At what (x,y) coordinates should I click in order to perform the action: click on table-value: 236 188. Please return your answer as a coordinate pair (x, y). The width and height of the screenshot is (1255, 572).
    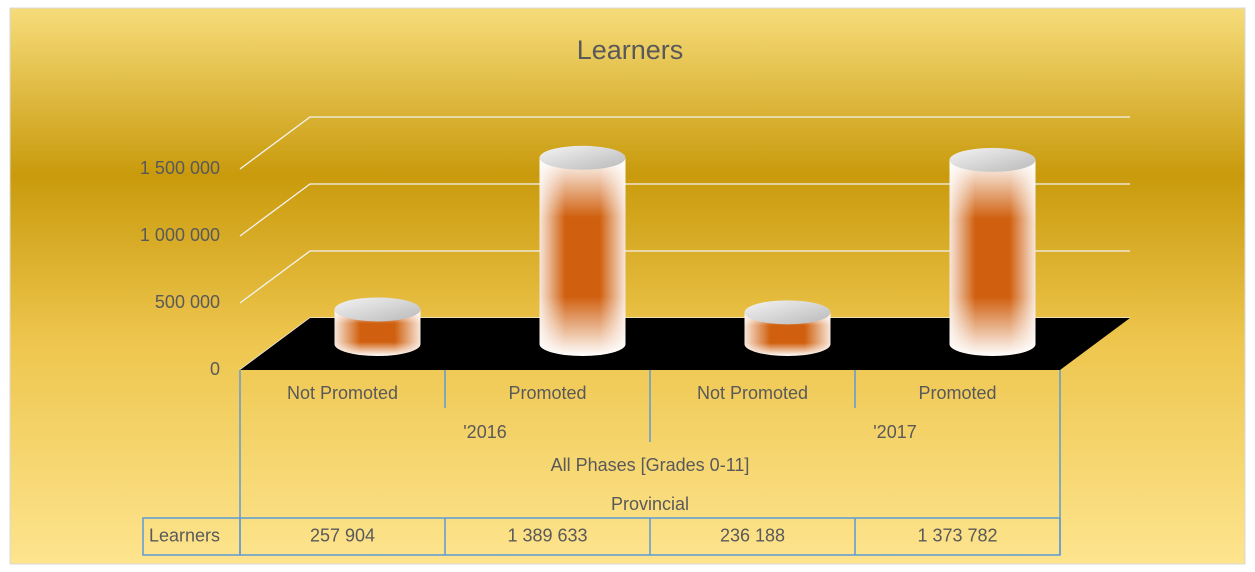
    Looking at the image, I should click on (752, 535).